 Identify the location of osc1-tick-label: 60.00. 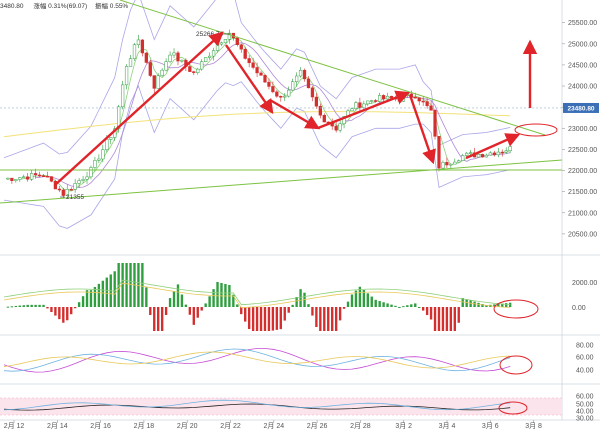
(585, 358).